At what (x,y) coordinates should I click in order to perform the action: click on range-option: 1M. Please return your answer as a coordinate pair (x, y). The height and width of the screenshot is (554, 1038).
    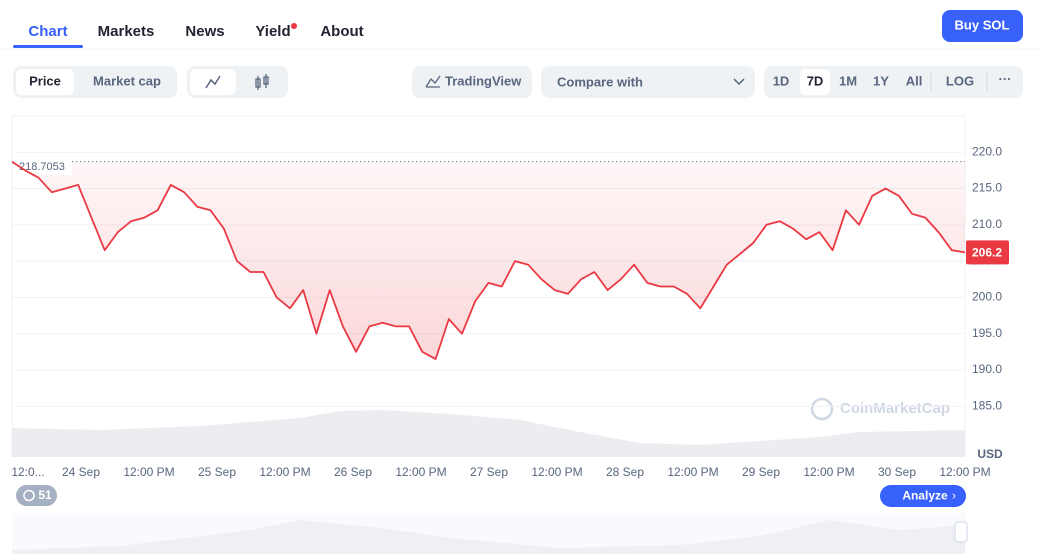
    Looking at the image, I should click on (848, 80).